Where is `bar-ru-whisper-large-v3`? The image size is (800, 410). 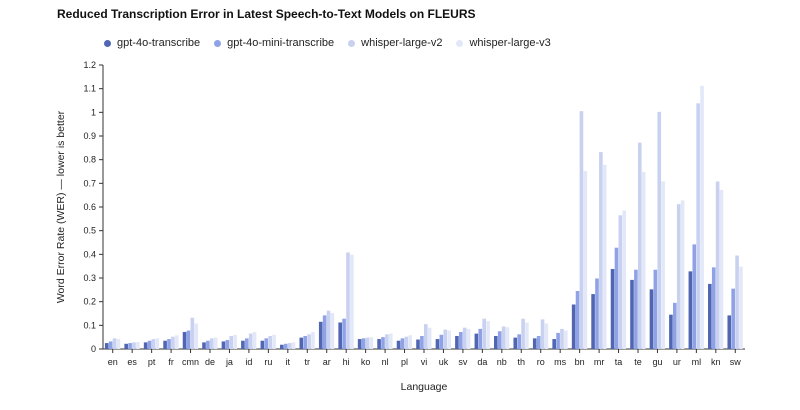 bar-ru-whisper-large-v3 is located at coordinates (274, 341).